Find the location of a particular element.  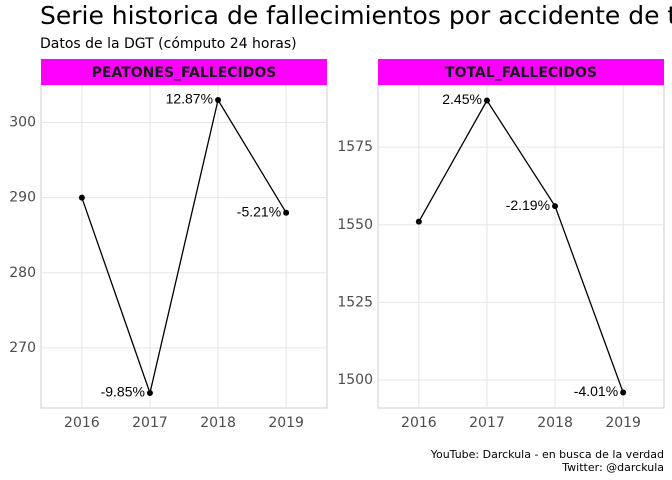

strip-label: TOTAL_FALLECIDOS is located at coordinates (521, 73).